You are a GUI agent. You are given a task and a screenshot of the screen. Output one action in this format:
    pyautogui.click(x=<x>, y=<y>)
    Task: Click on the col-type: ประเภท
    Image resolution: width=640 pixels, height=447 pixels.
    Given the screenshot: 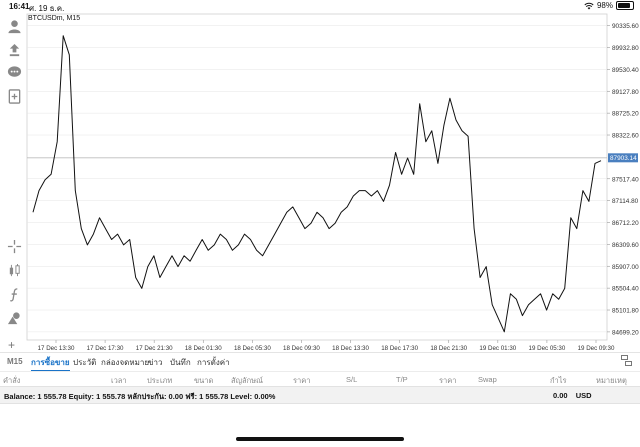 What is the action you would take?
    pyautogui.click(x=160, y=380)
    